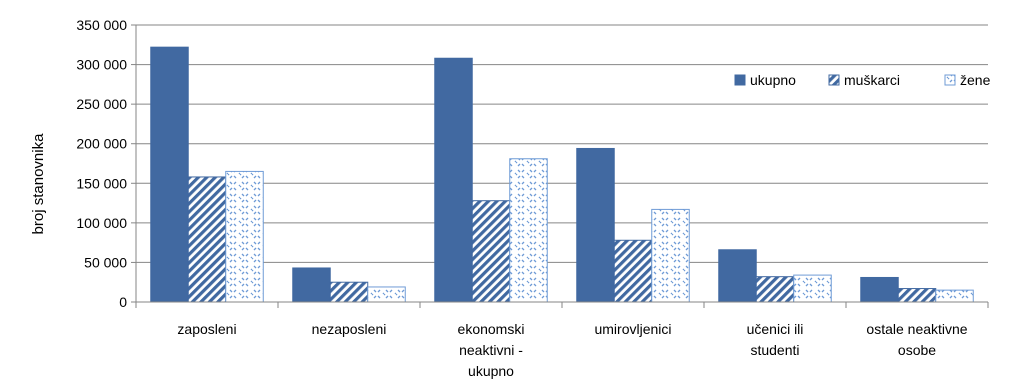  Describe the element at coordinates (812, 288) in the screenshot. I see `bar-žene-4` at that location.